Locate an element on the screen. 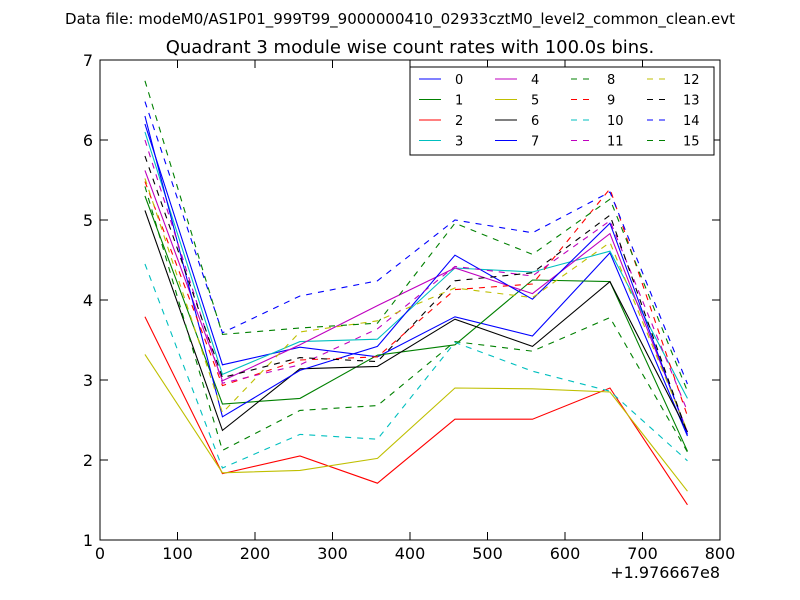 Image resolution: width=800 pixels, height=600 pixels. legend-label-8: 8 is located at coordinates (611, 80).